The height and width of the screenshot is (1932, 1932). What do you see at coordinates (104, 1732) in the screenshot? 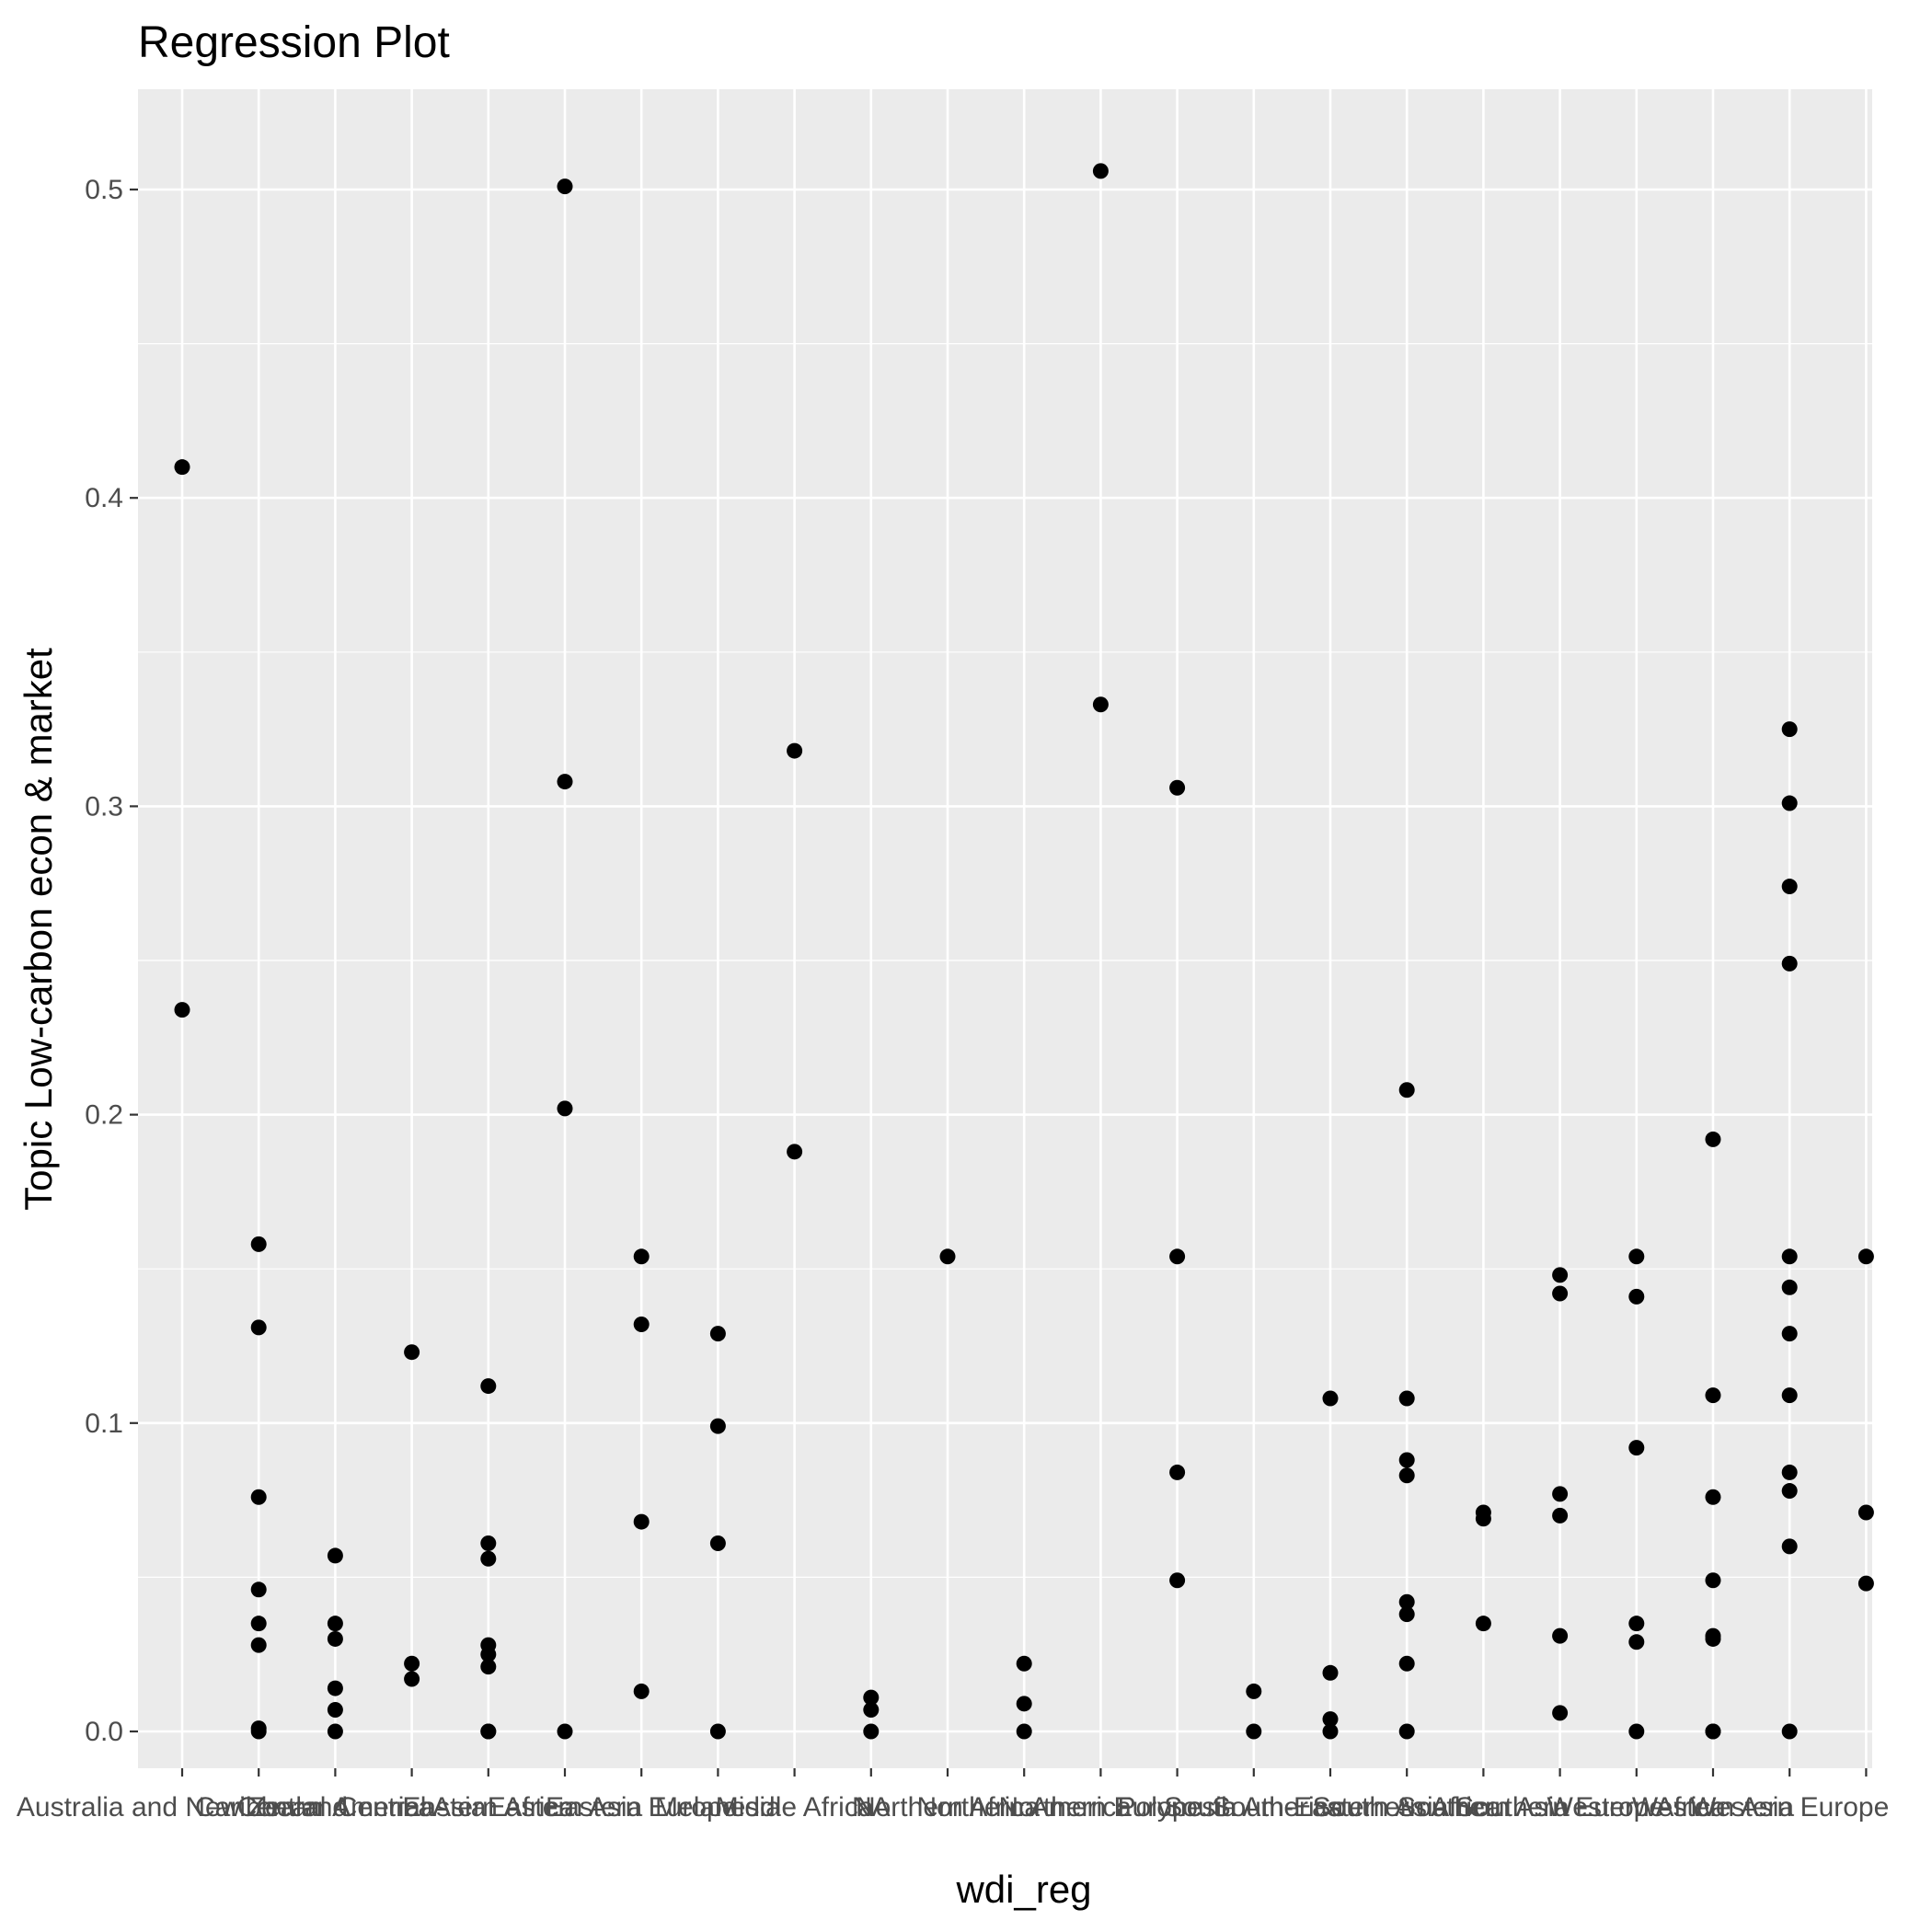
I see `y-tick-label: 0.0` at bounding box center [104, 1732].